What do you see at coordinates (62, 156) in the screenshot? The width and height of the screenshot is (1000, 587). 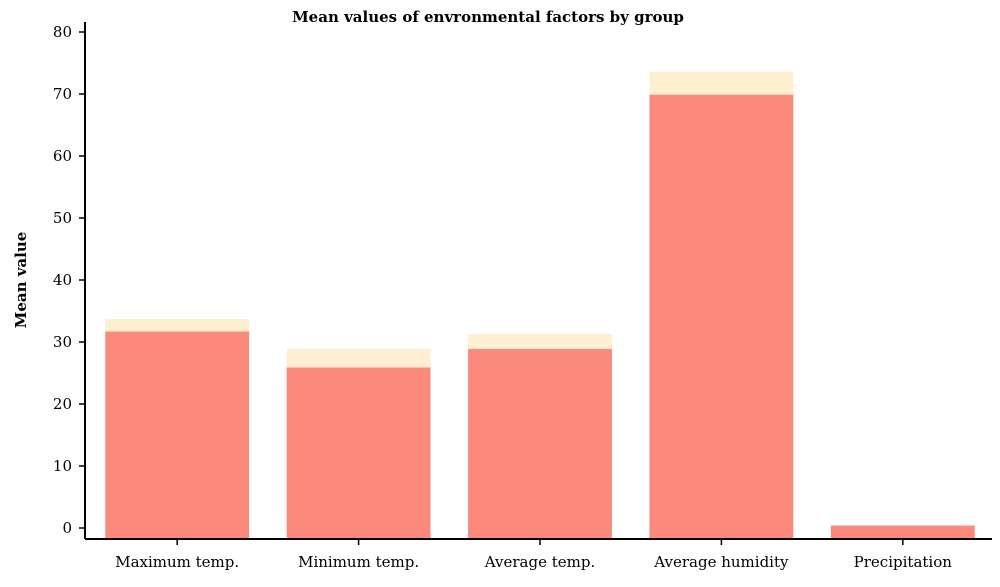 I see `y-tick-label: 60` at bounding box center [62, 156].